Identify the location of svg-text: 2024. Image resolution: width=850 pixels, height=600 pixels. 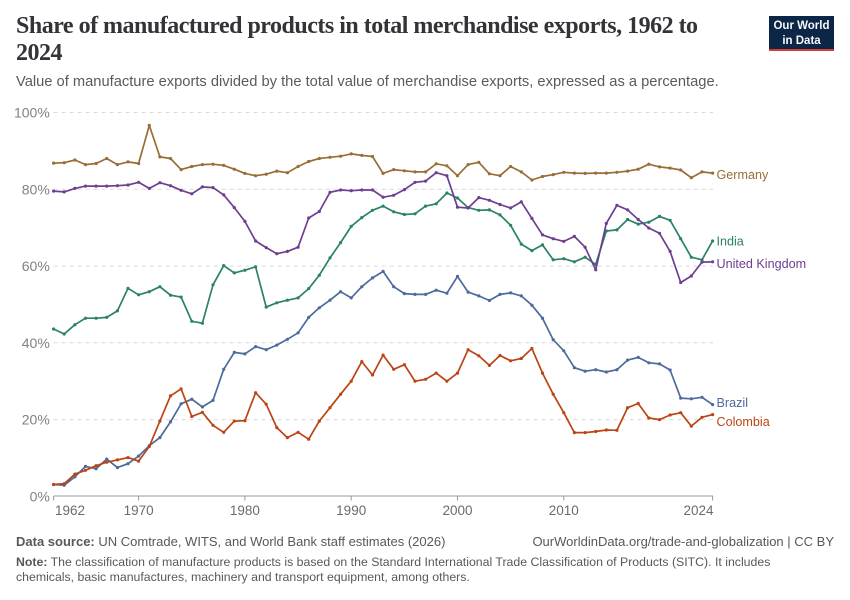
(698, 510).